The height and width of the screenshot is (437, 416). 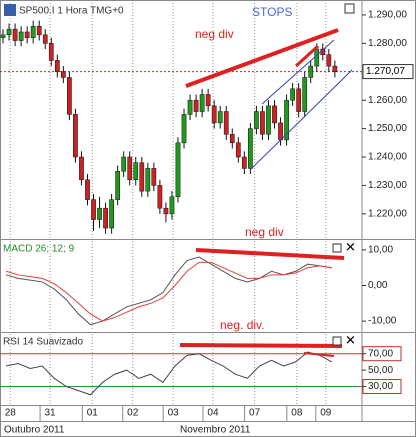 What do you see at coordinates (387, 100) in the screenshot?
I see `y-tick-label: 1.260,00` at bounding box center [387, 100].